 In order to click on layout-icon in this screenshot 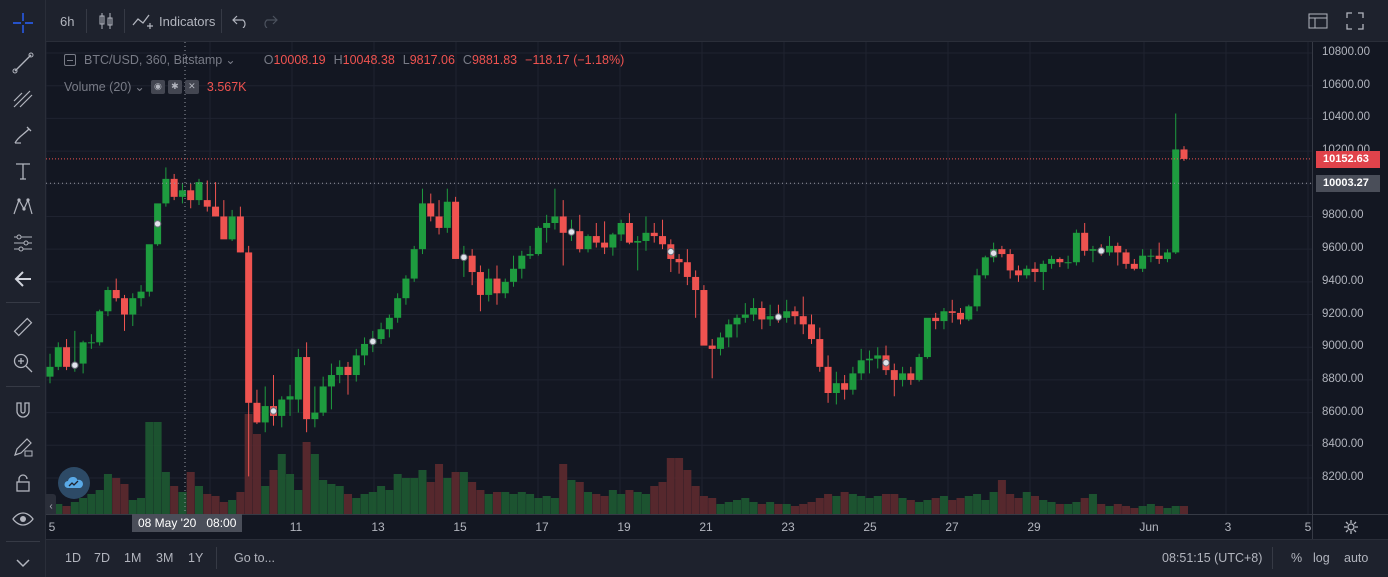, I will do `click(1318, 21)`.